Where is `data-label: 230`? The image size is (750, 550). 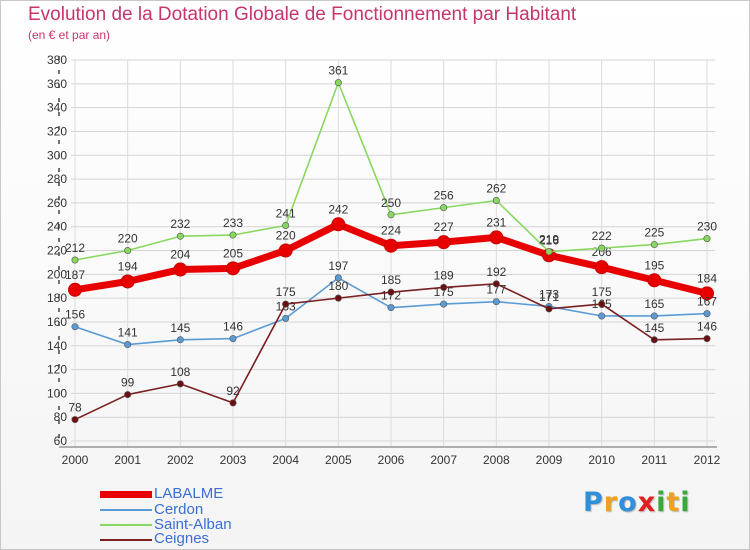 data-label: 230 is located at coordinates (707, 227).